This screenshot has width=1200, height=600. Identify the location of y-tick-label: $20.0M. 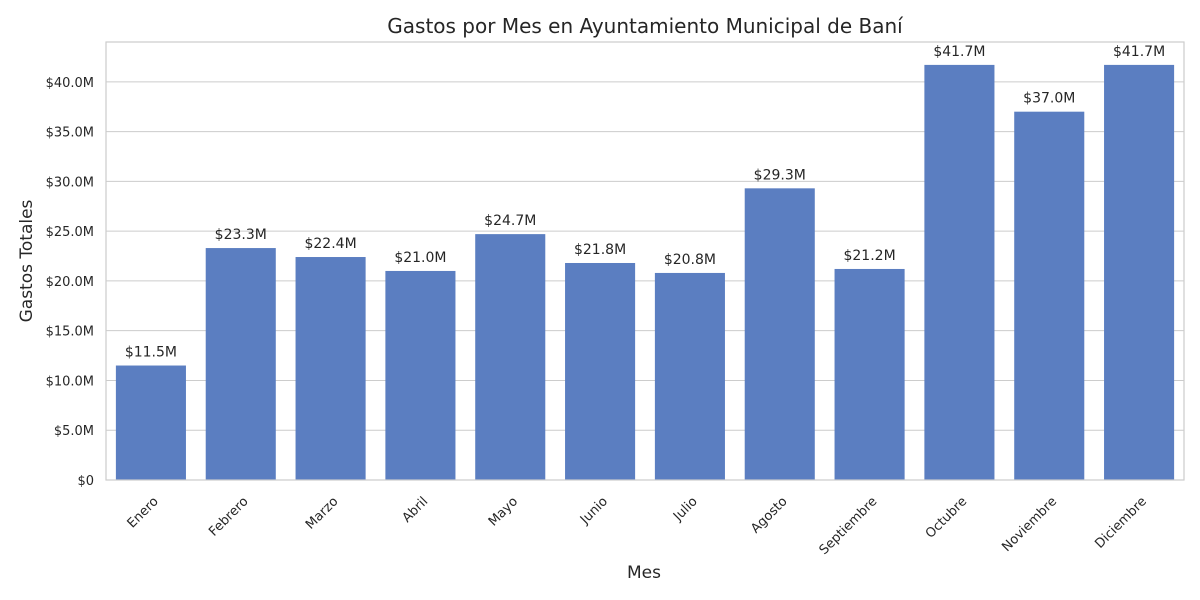
(70, 282).